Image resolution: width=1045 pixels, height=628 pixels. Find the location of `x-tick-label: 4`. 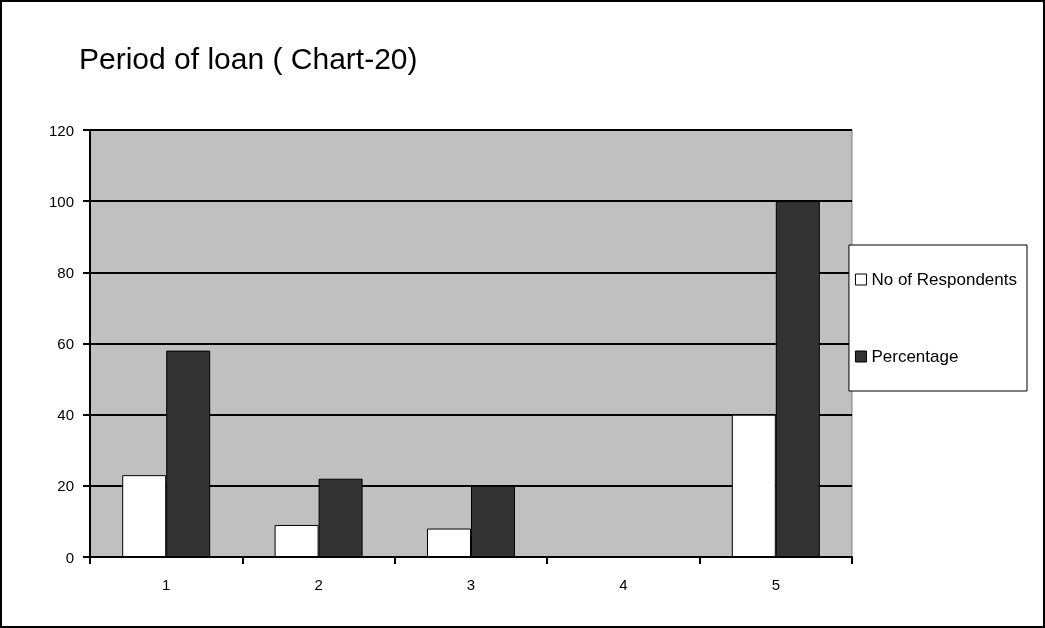

x-tick-label: 4 is located at coordinates (623, 584).